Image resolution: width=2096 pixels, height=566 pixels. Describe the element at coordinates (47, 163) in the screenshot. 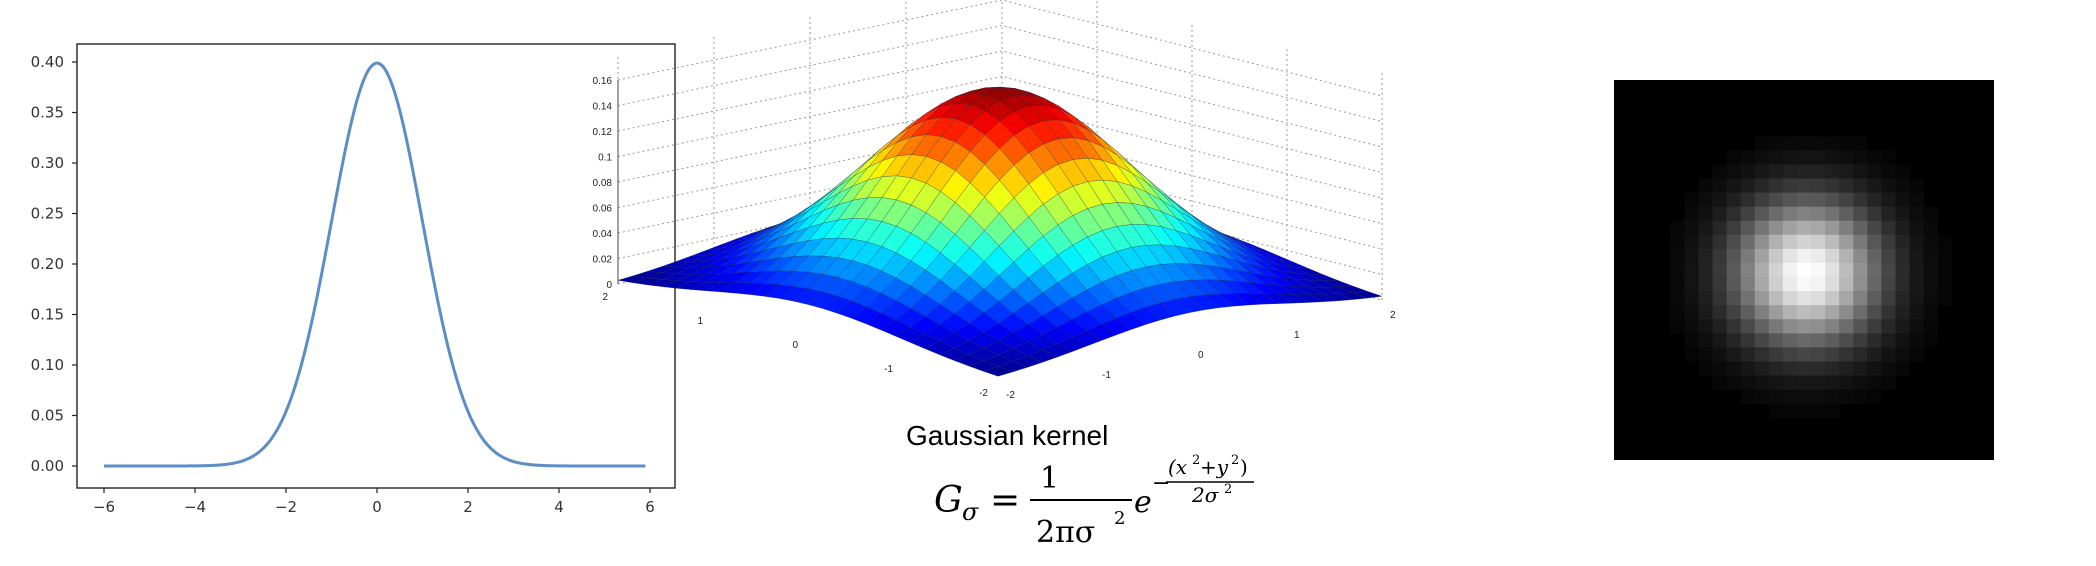

I see `line-y-tick-label: 0.30` at that location.